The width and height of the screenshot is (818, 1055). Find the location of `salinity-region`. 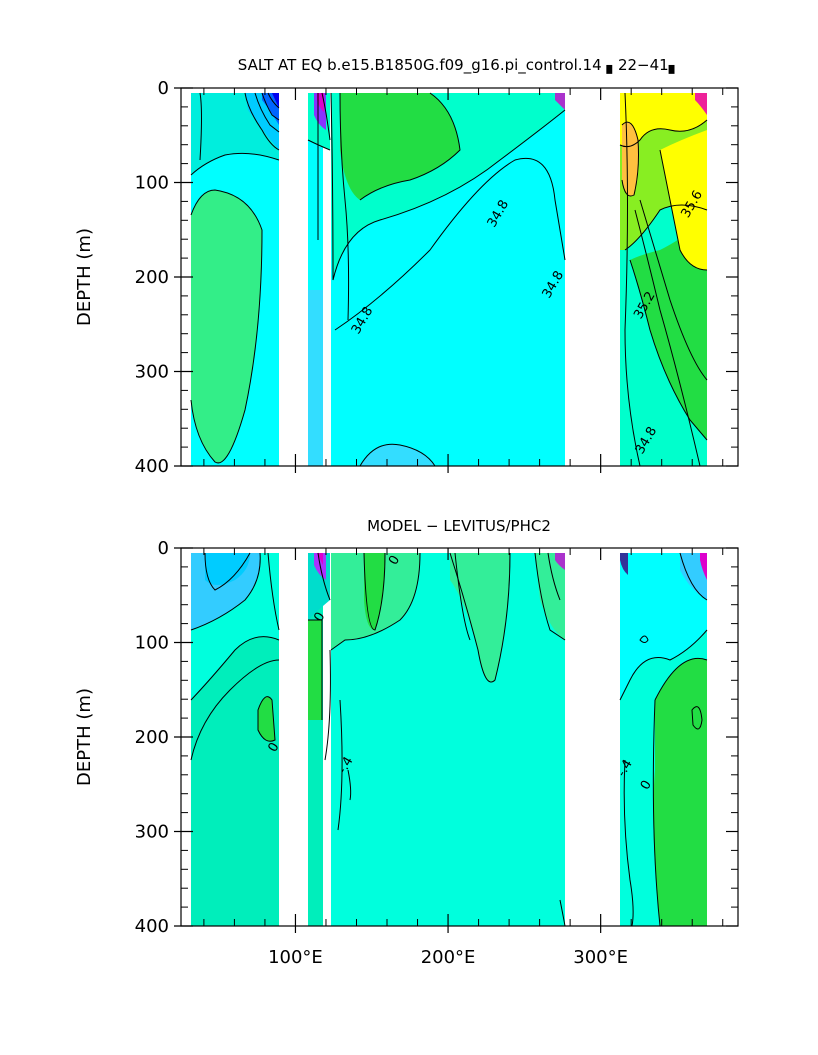

salinity-region is located at coordinates (315, 378).